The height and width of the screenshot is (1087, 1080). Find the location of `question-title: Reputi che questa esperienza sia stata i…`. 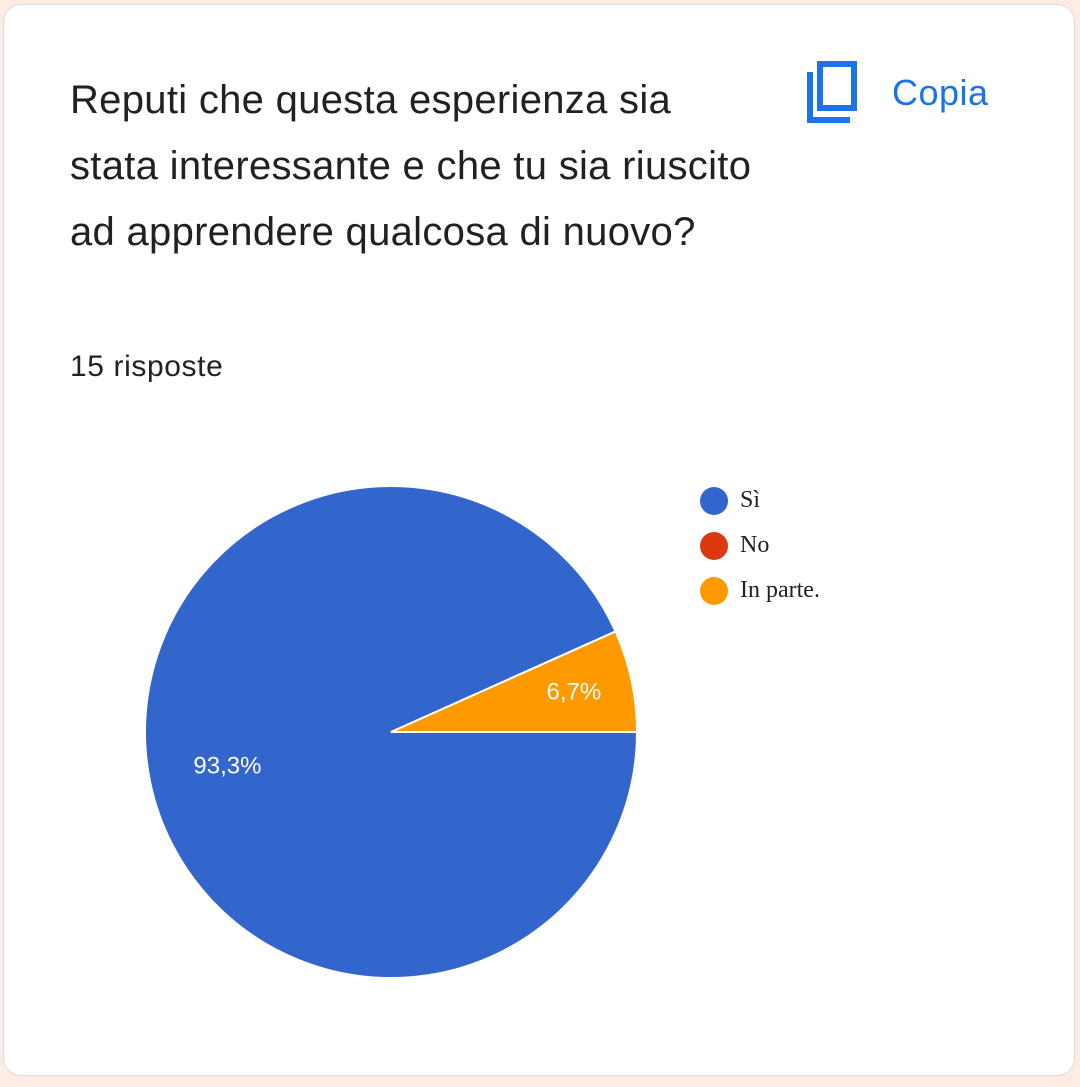

question-title: Reputi che questa esperienza sia stata i… is located at coordinates (411, 166).